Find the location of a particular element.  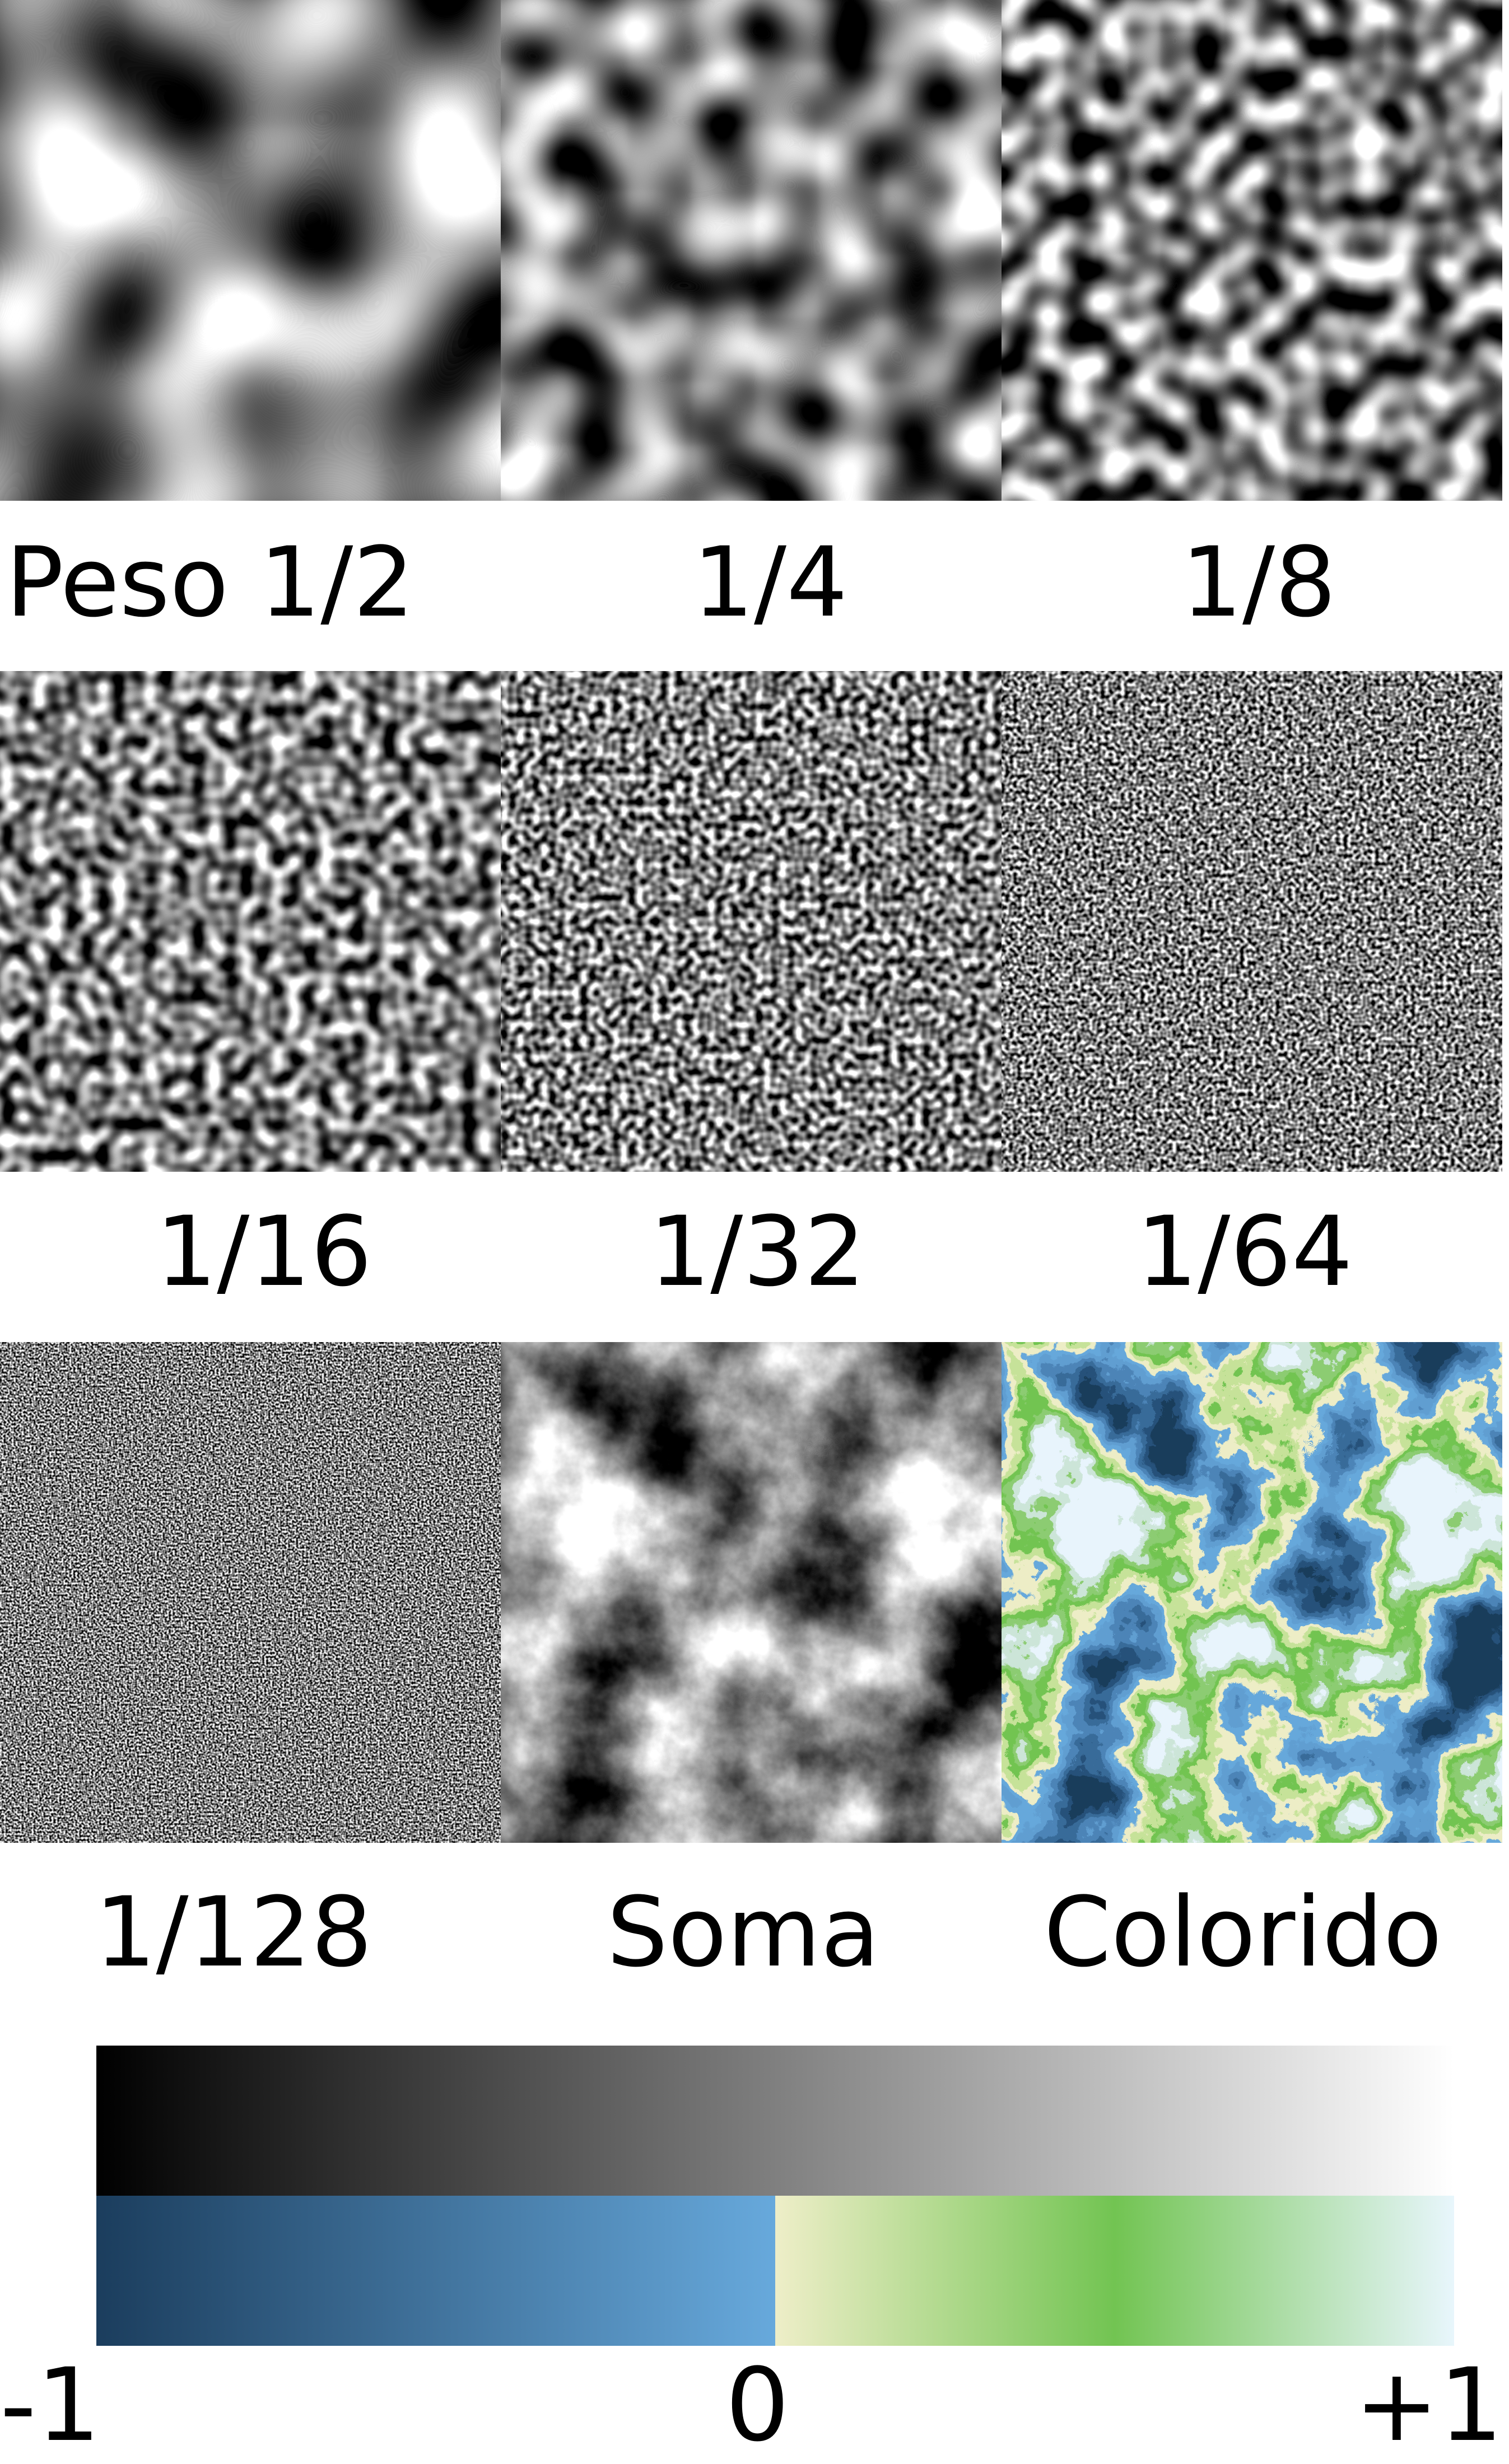

noise-panel-half is located at coordinates (250, 250).